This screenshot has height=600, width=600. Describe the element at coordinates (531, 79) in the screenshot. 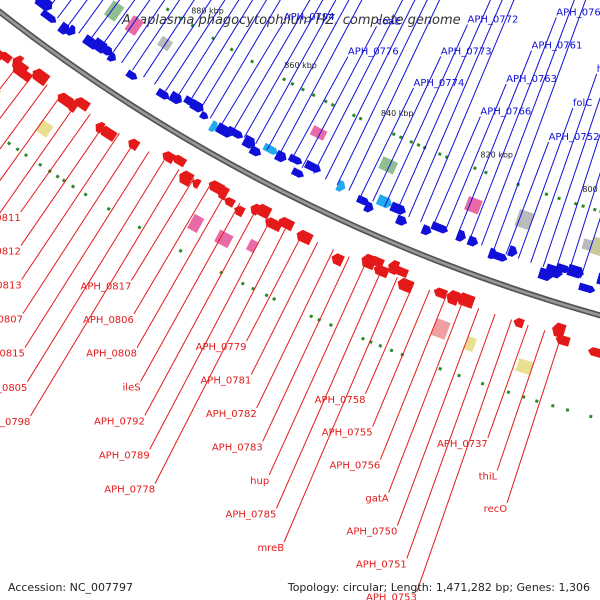

I see `gene-label: APH_0763` at that location.